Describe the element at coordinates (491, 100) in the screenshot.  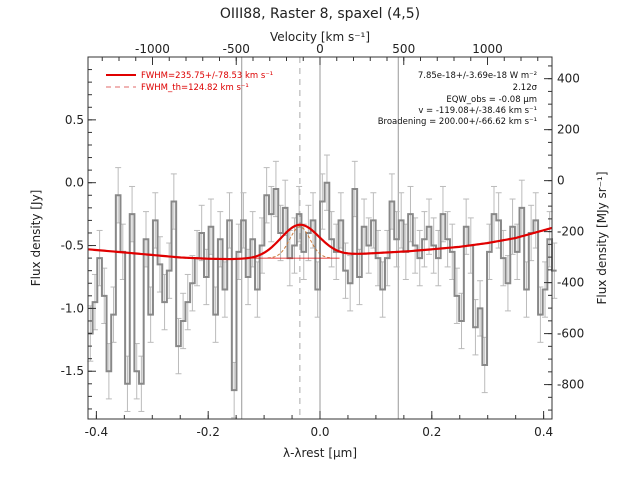
I see `annotation-eqw: EQW_obs = -0.08 μm` at that location.